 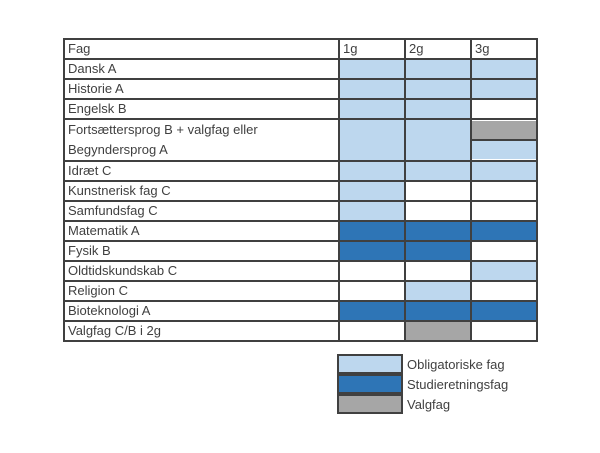 I want to click on table-row: Valgfag C/B i 2g, so click(x=300, y=331).